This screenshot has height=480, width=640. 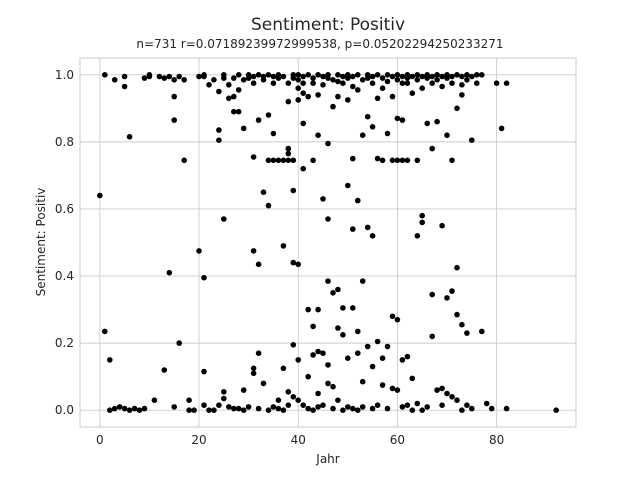 What do you see at coordinates (64, 343) in the screenshot?
I see `y-tick-label: 0.2` at bounding box center [64, 343].